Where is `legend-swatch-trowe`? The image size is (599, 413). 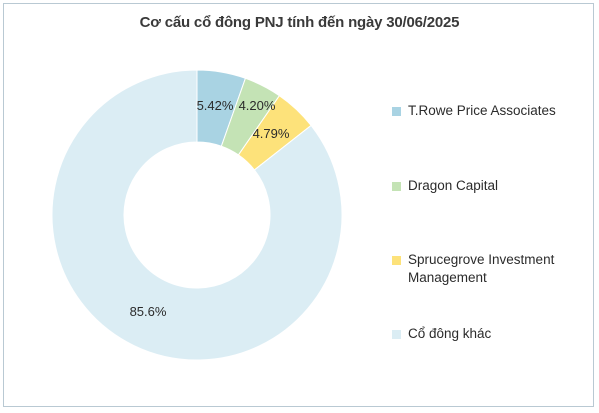 legend-swatch-trowe is located at coordinates (396, 111).